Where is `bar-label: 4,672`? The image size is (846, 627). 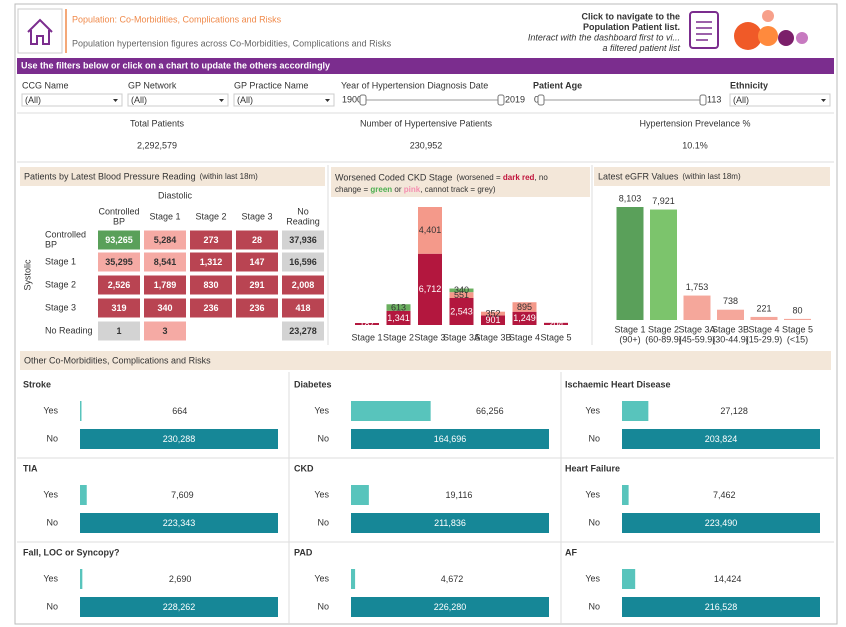
bar-label: 4,672 is located at coordinates (452, 579).